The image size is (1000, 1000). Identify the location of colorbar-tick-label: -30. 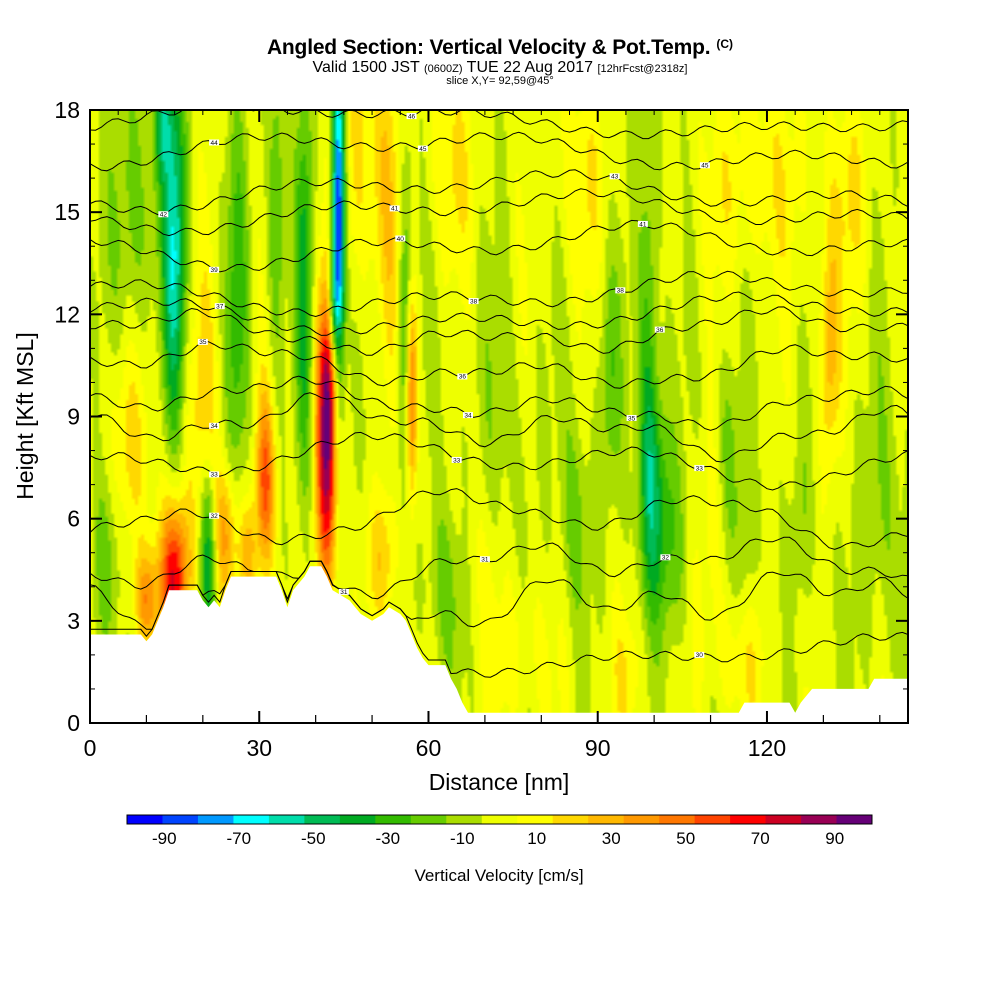
(387, 838).